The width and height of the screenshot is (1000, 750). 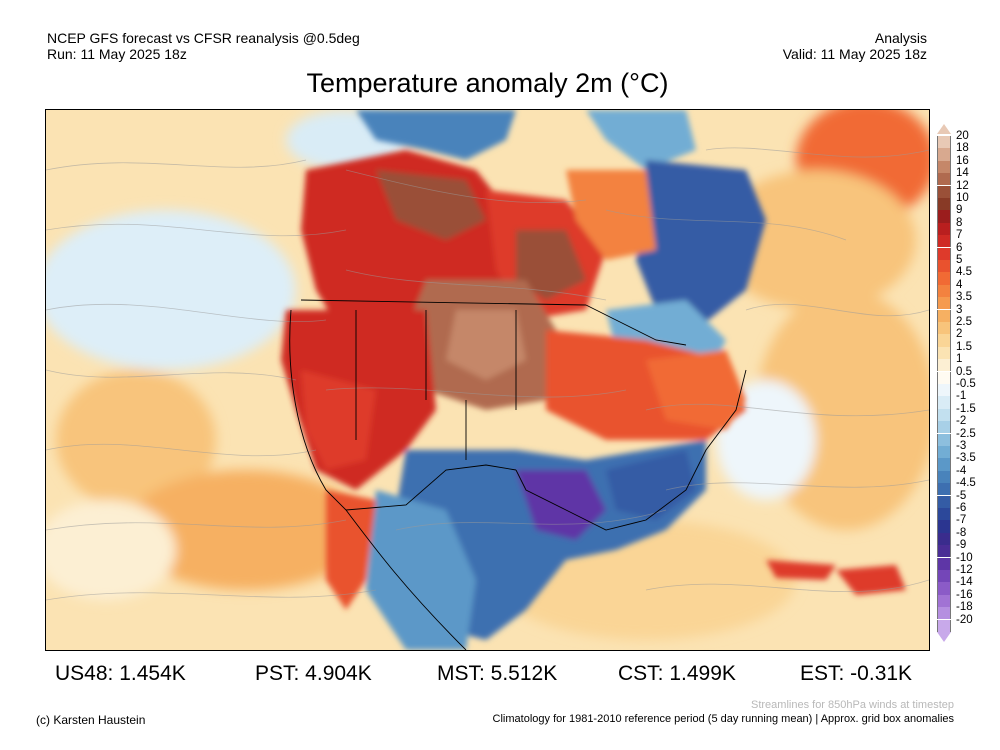 What do you see at coordinates (964, 322) in the screenshot?
I see `legend-label: 2.5` at bounding box center [964, 322].